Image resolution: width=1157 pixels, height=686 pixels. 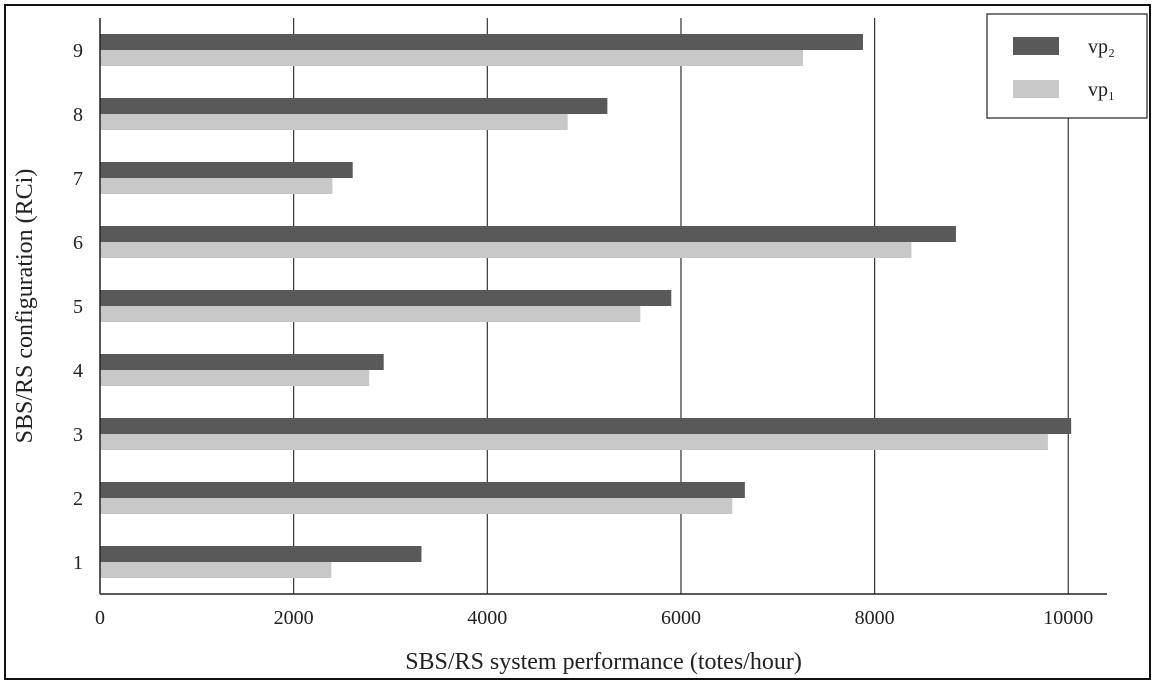 I want to click on y-tick-label-3: 3, so click(x=78, y=435).